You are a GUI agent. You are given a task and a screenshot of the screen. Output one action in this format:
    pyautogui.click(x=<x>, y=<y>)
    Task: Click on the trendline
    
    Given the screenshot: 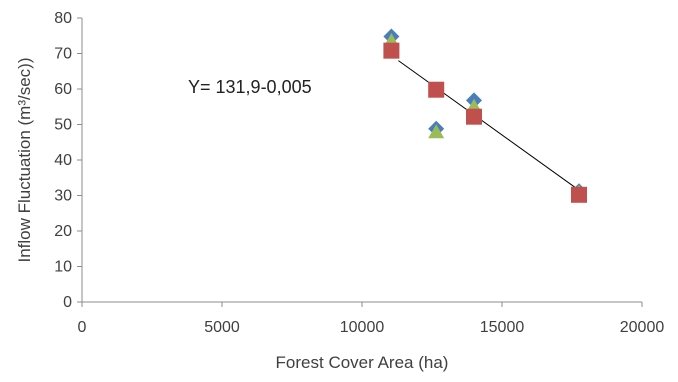 What is the action you would take?
    pyautogui.click(x=489, y=125)
    